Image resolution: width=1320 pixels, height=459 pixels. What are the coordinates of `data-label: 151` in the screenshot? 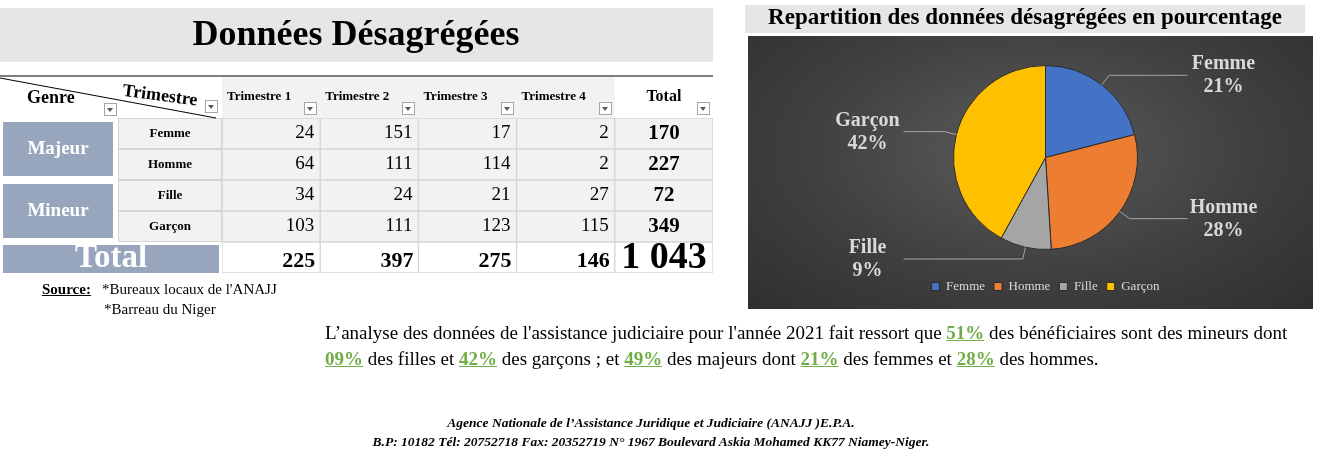 It's located at (398, 132).